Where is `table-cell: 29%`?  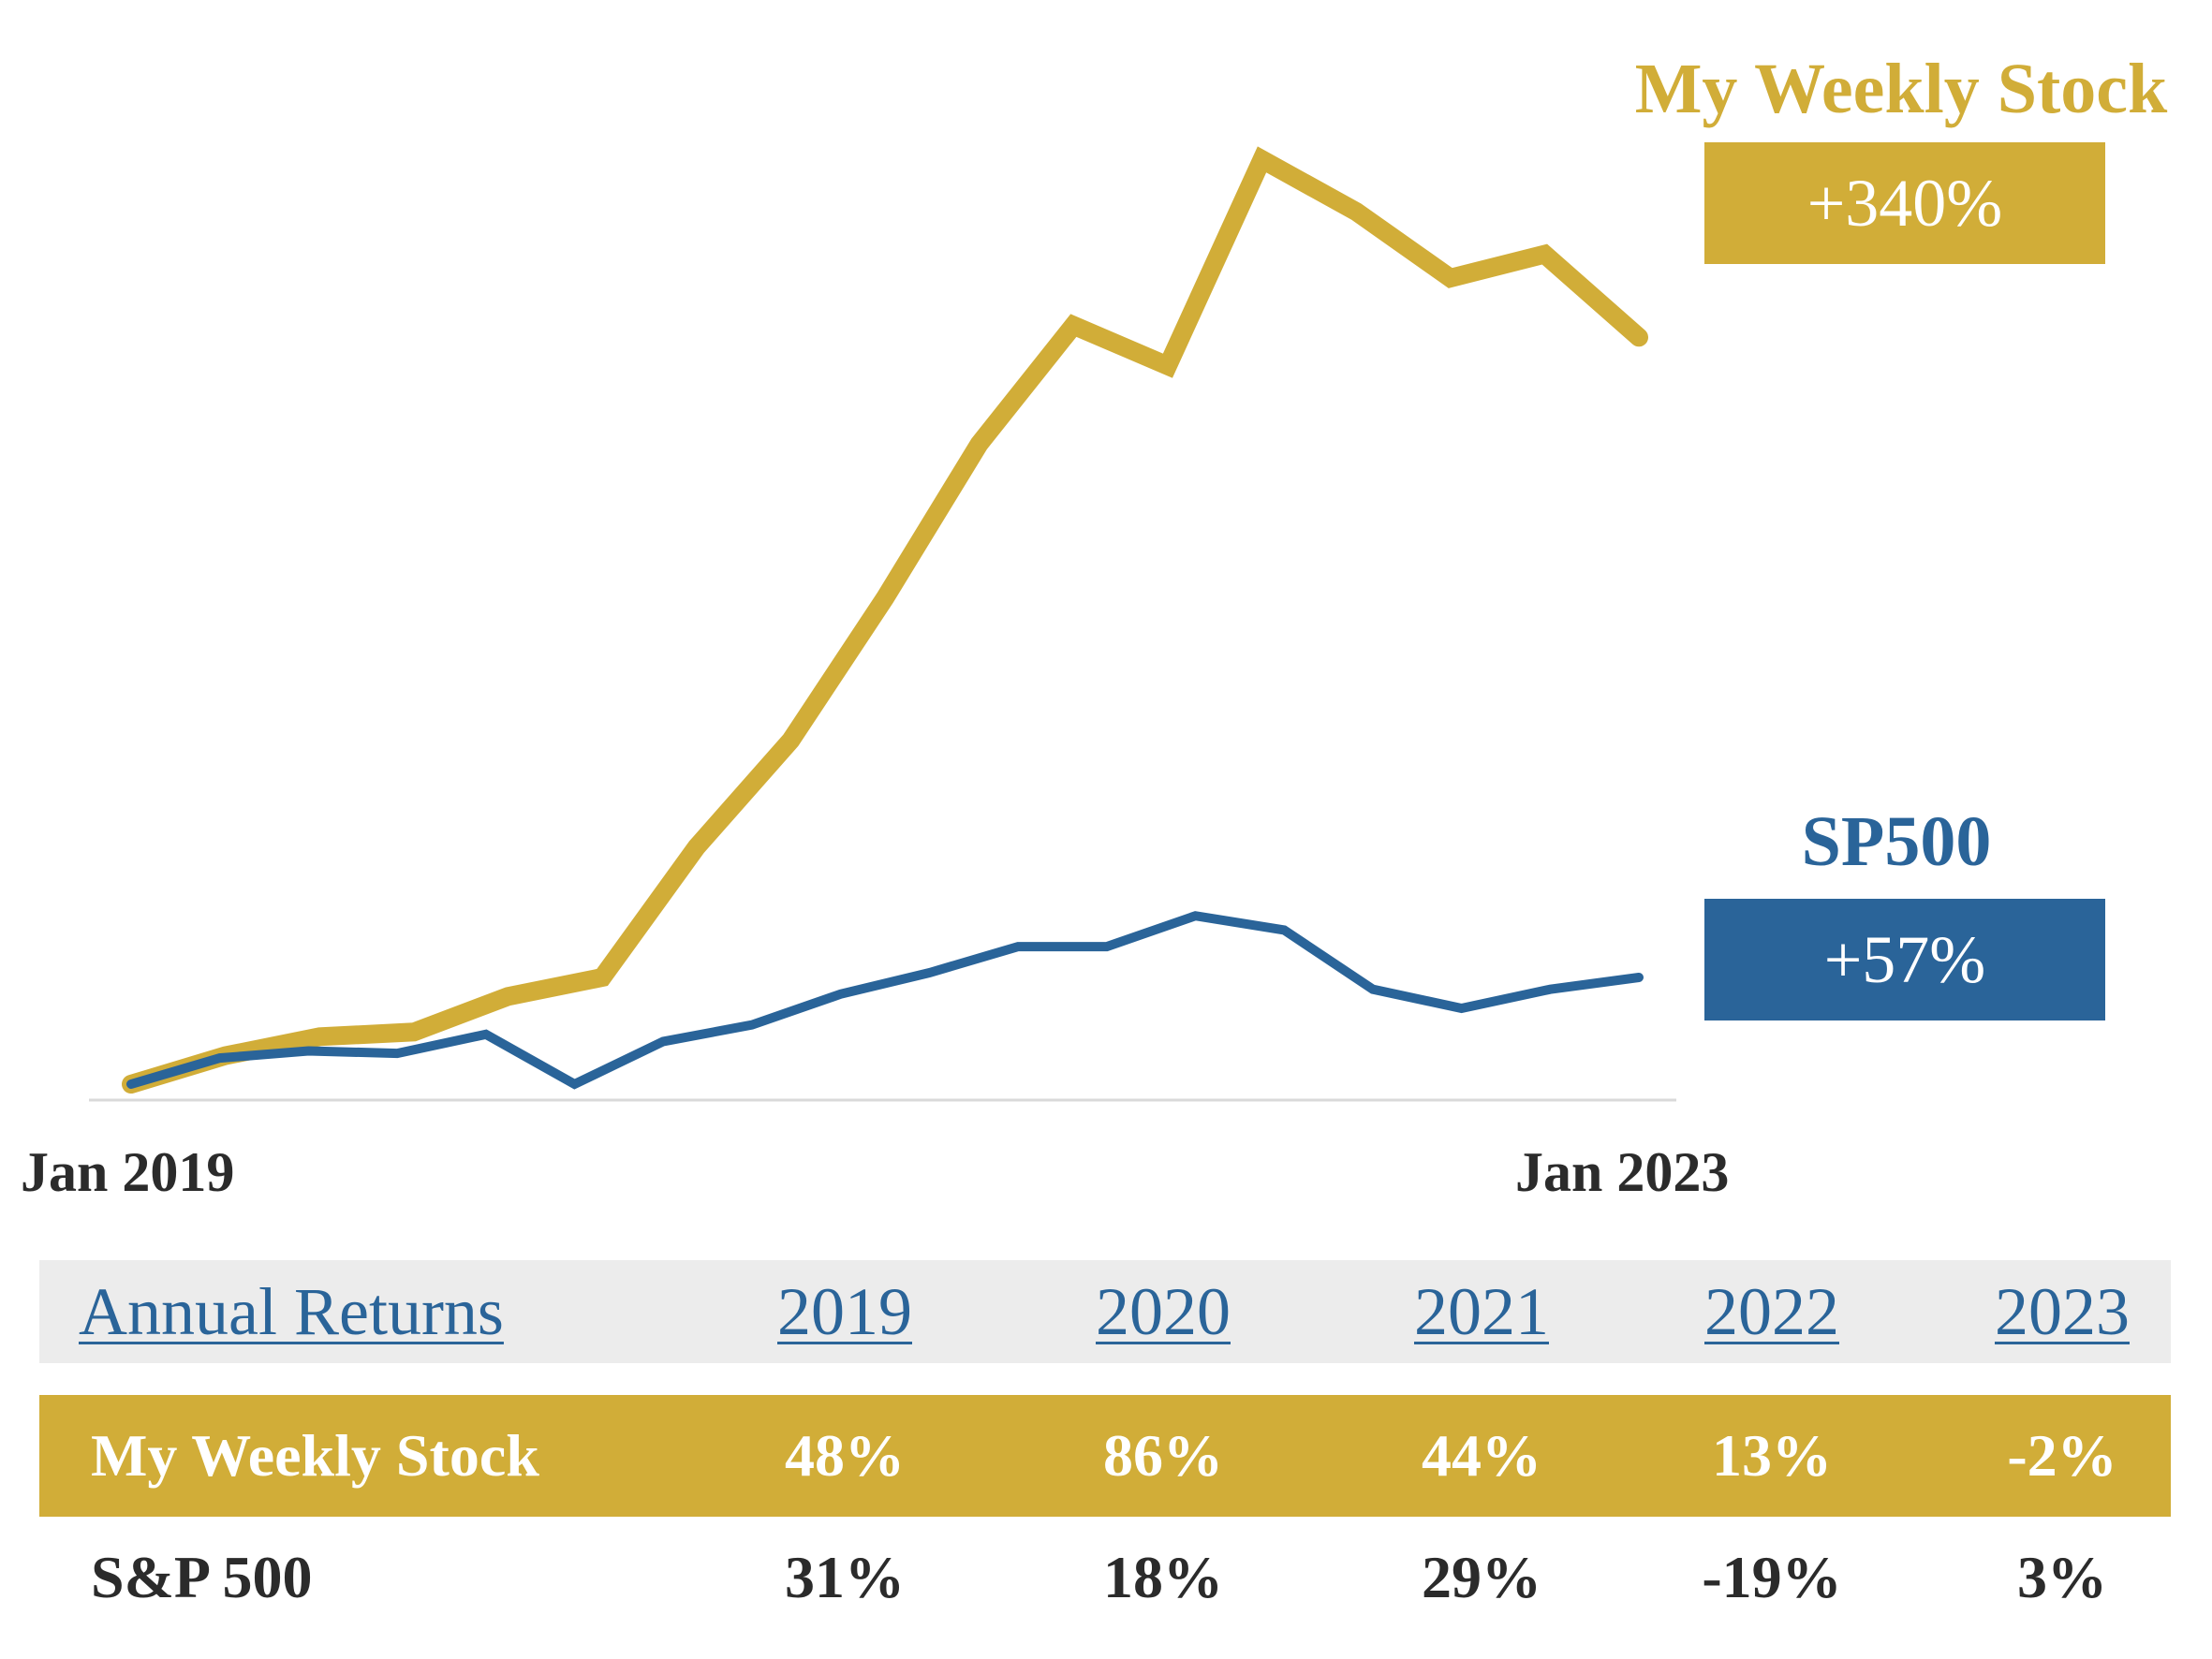 table-cell: 29% is located at coordinates (1481, 1577).